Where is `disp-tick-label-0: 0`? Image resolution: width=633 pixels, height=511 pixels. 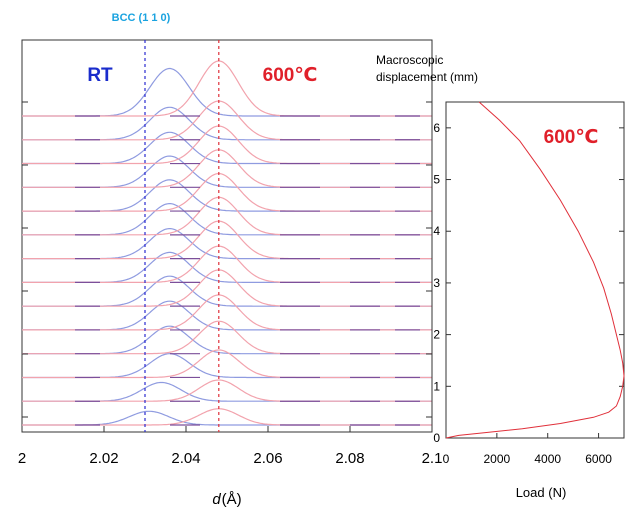
disp-tick-label-0: 0 is located at coordinates (436, 438).